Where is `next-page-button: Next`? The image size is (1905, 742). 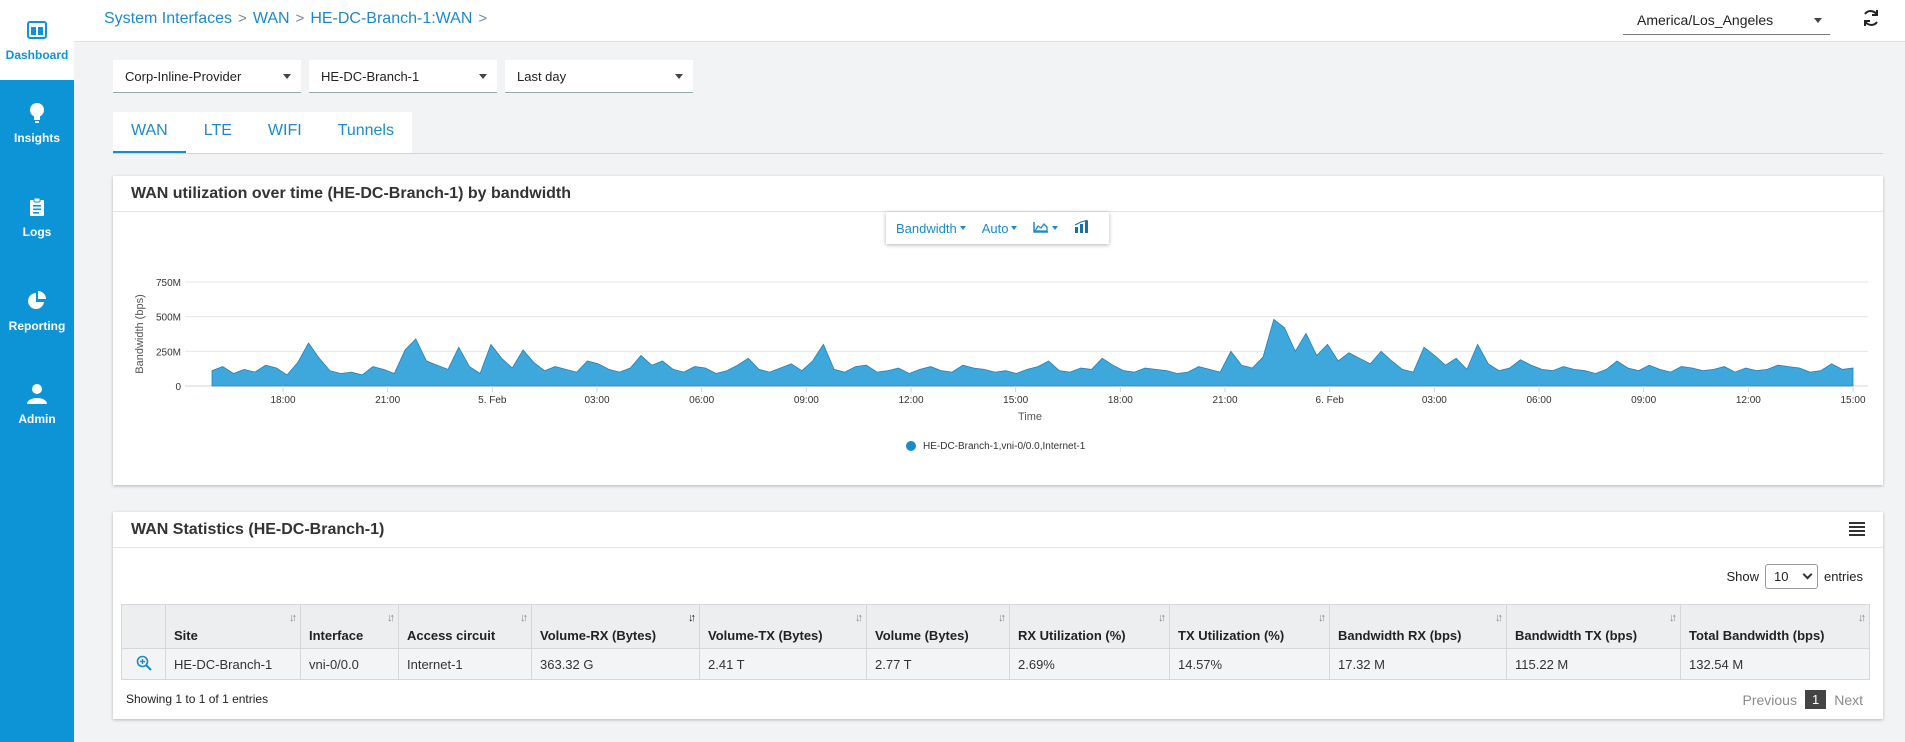
next-page-button: Next is located at coordinates (1848, 699).